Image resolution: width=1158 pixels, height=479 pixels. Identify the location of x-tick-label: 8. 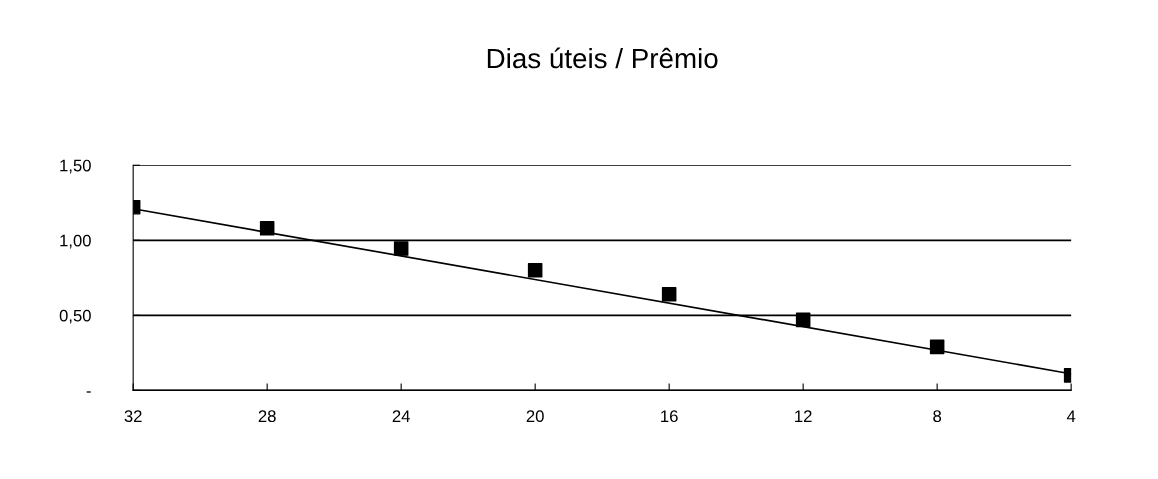
(937, 416).